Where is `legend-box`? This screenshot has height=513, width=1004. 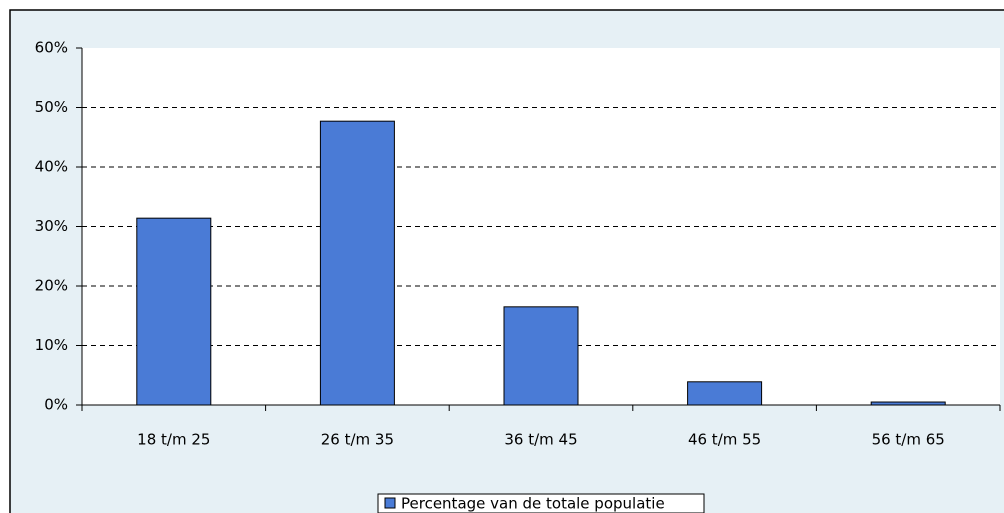 legend-box is located at coordinates (541, 503).